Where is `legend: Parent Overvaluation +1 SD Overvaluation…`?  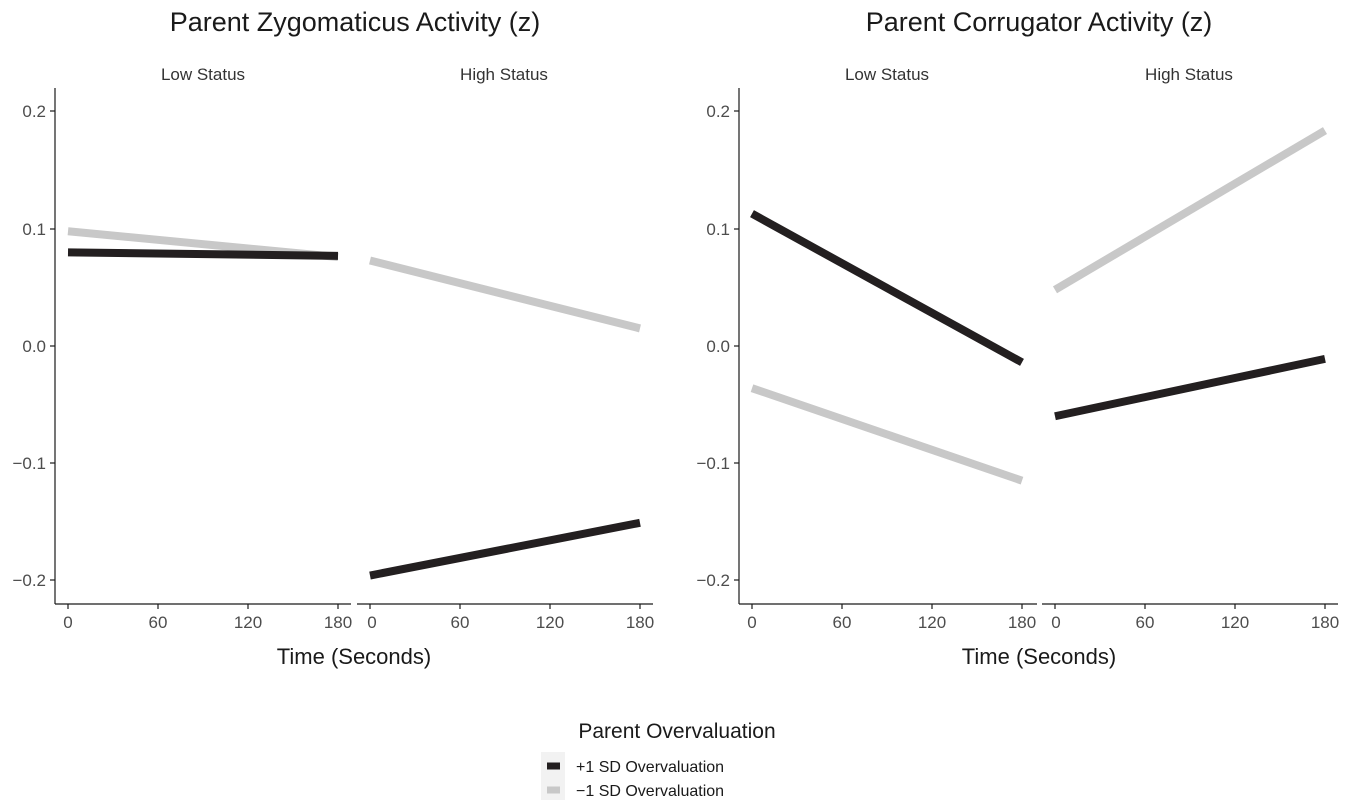 legend: Parent Overvaluation +1 SD Overvaluation… is located at coordinates (658, 760).